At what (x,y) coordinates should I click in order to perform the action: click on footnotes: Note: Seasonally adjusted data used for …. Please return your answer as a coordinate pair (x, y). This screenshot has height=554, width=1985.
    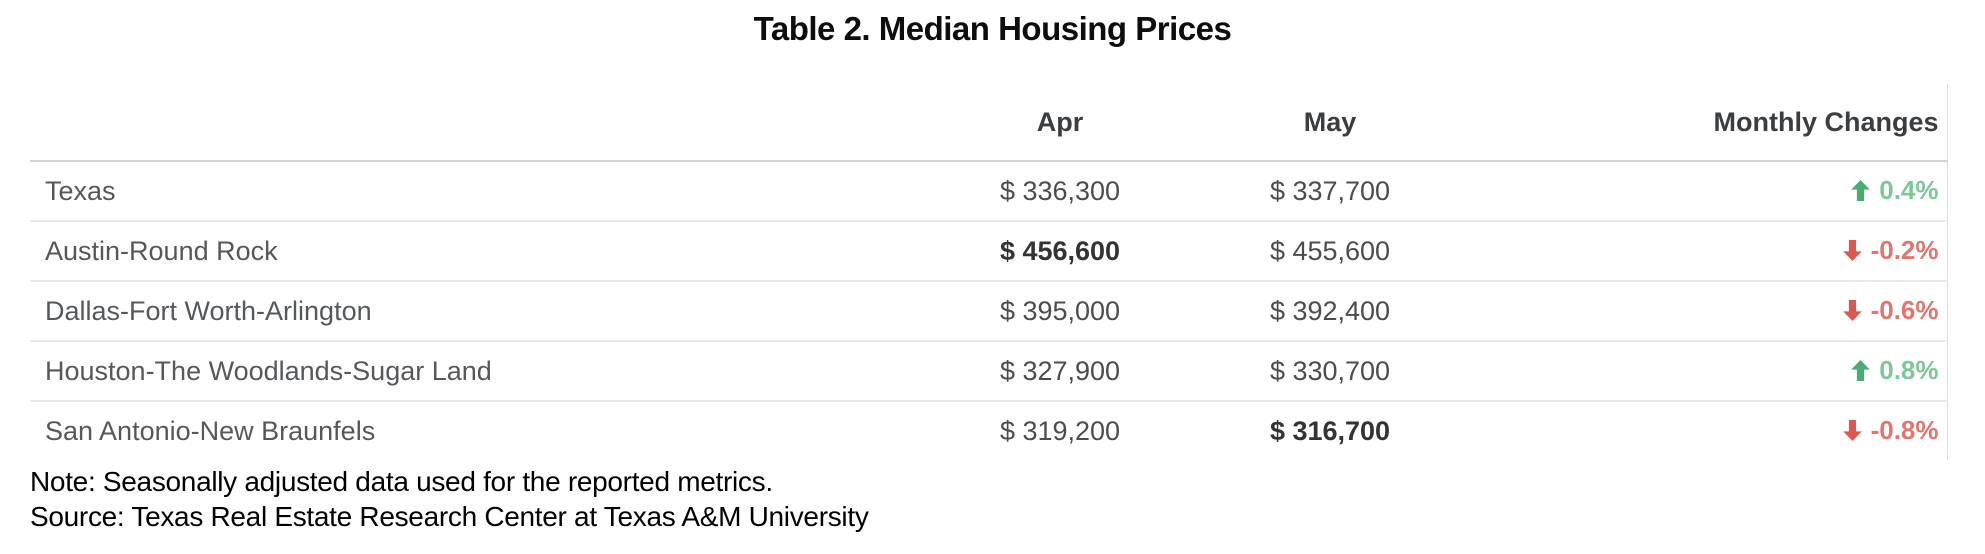
    Looking at the image, I should click on (1007, 499).